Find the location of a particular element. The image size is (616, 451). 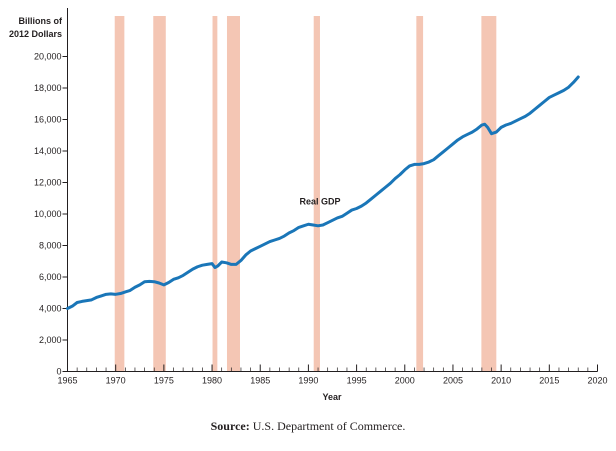

y-tick-label-0: 0 is located at coordinates (58, 372).